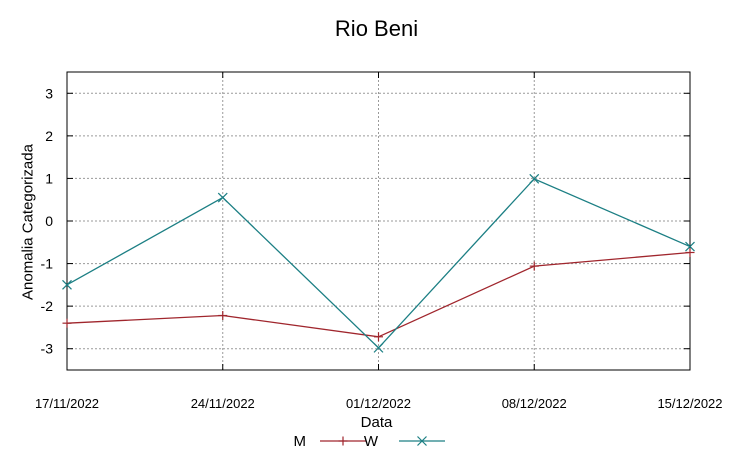  I want to click on y-tick-label: 0, so click(49, 221).